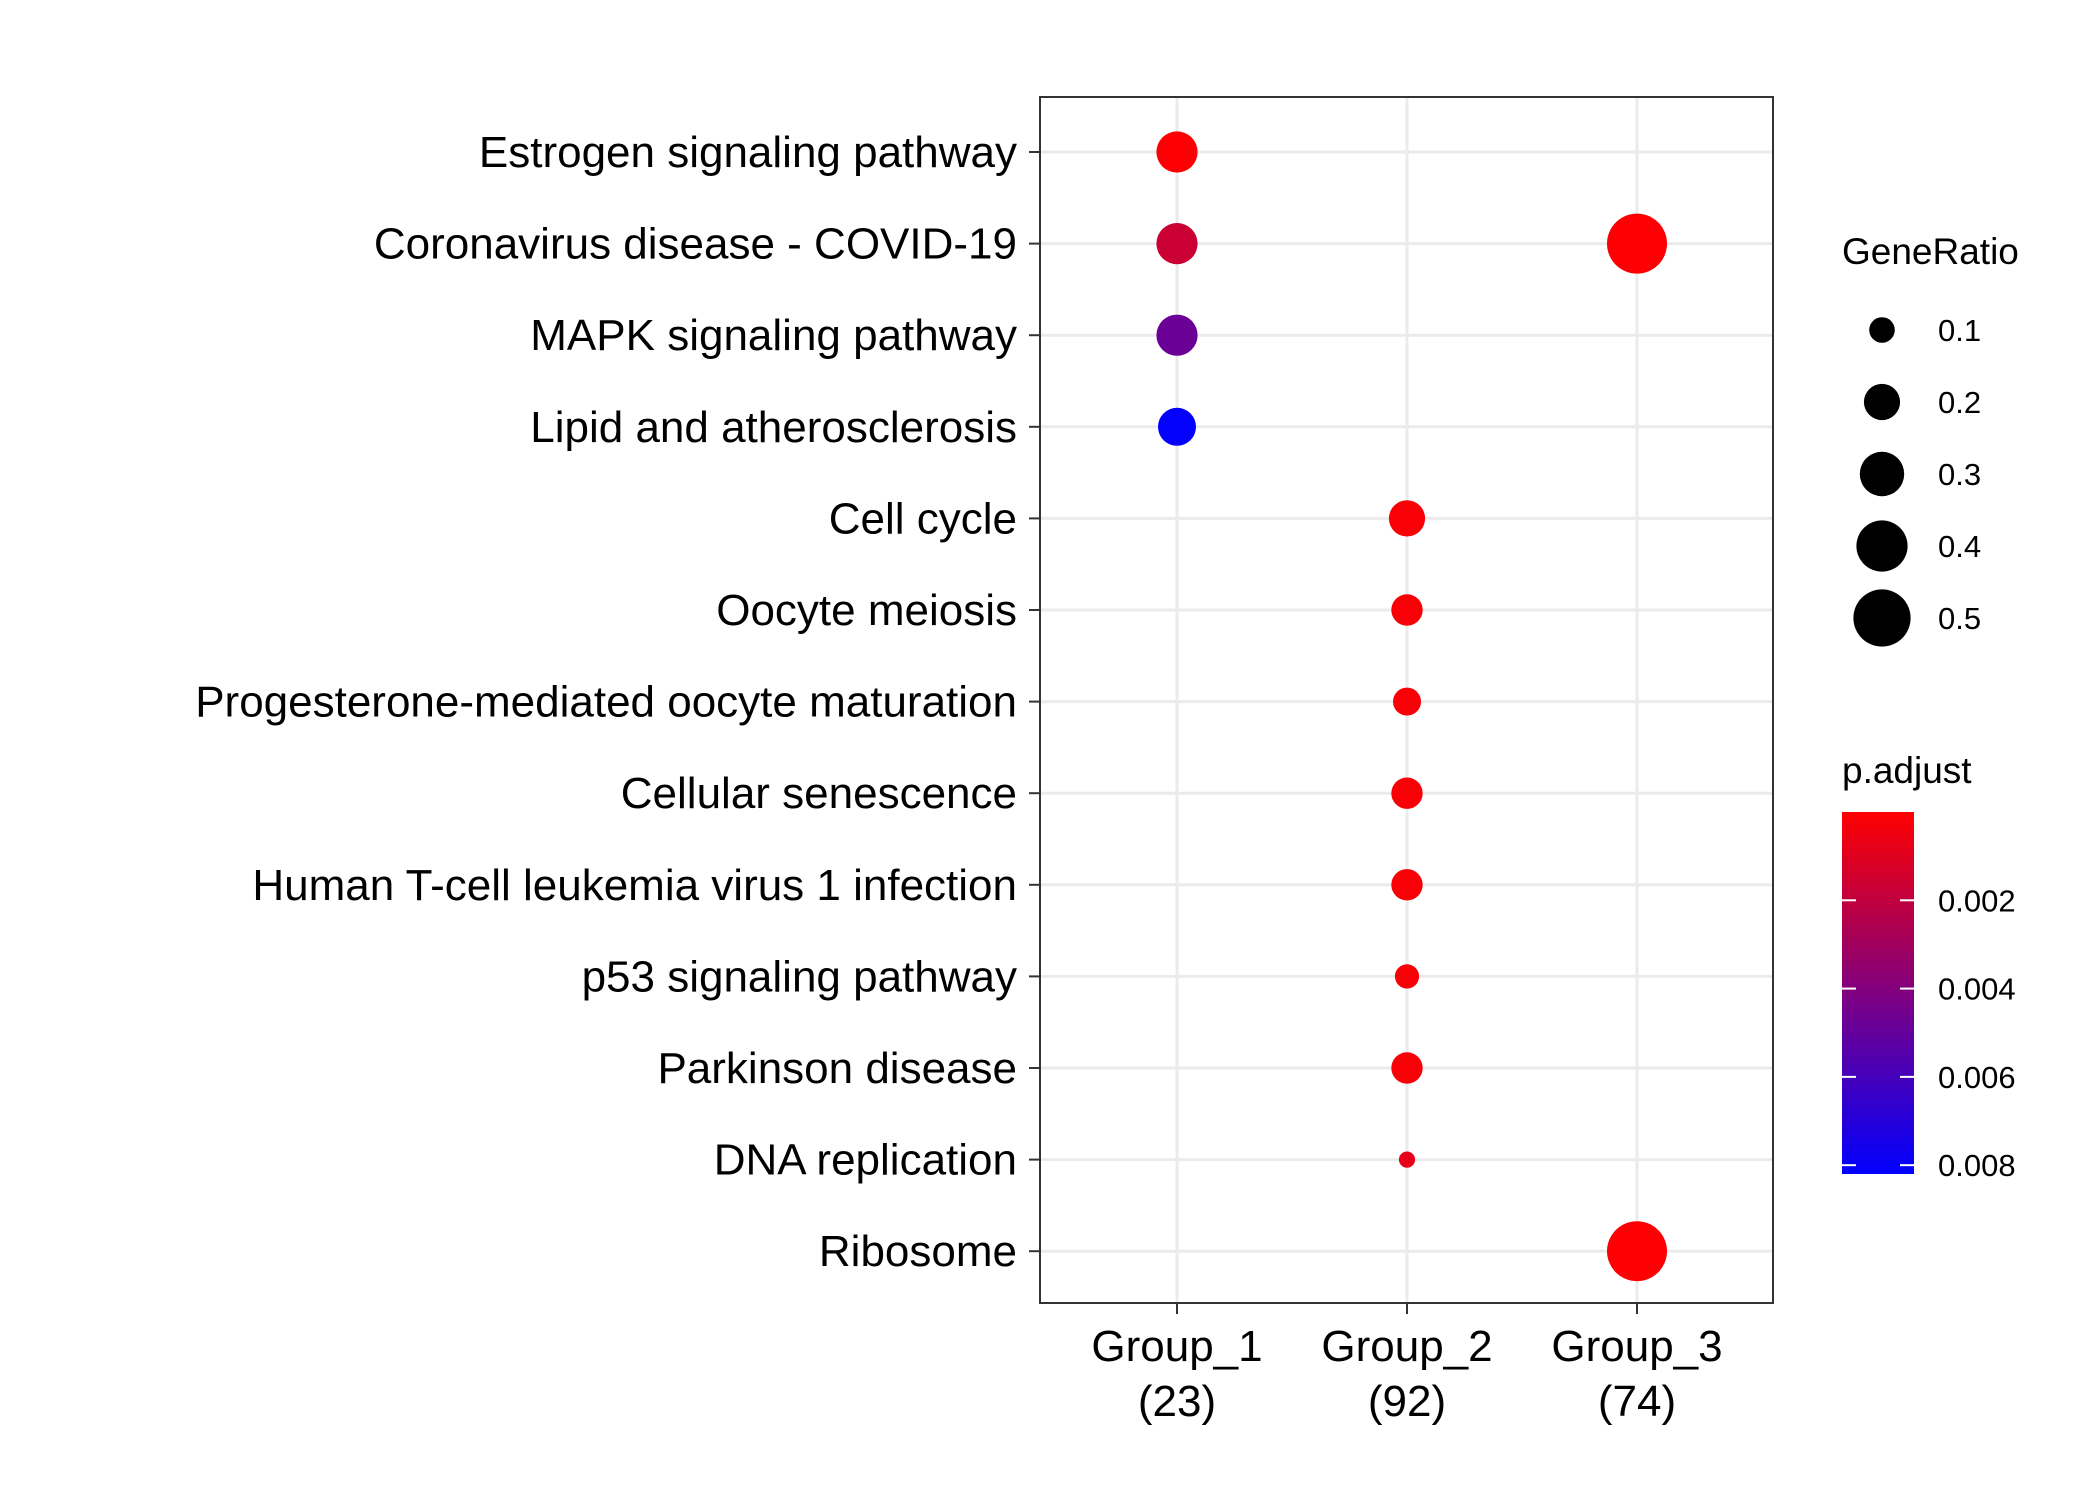 The height and width of the screenshot is (1500, 2100). I want to click on y-tick-label: DNA replication, so click(865, 1160).